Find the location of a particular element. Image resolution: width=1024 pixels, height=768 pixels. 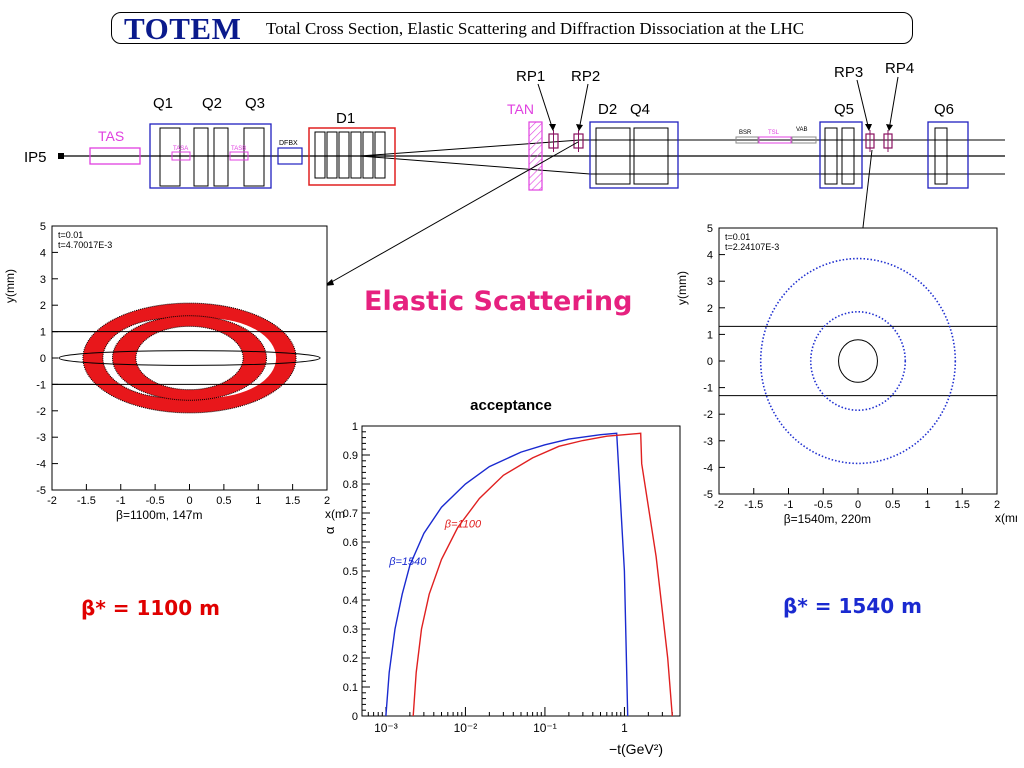

q1-magnet is located at coordinates (170, 157).